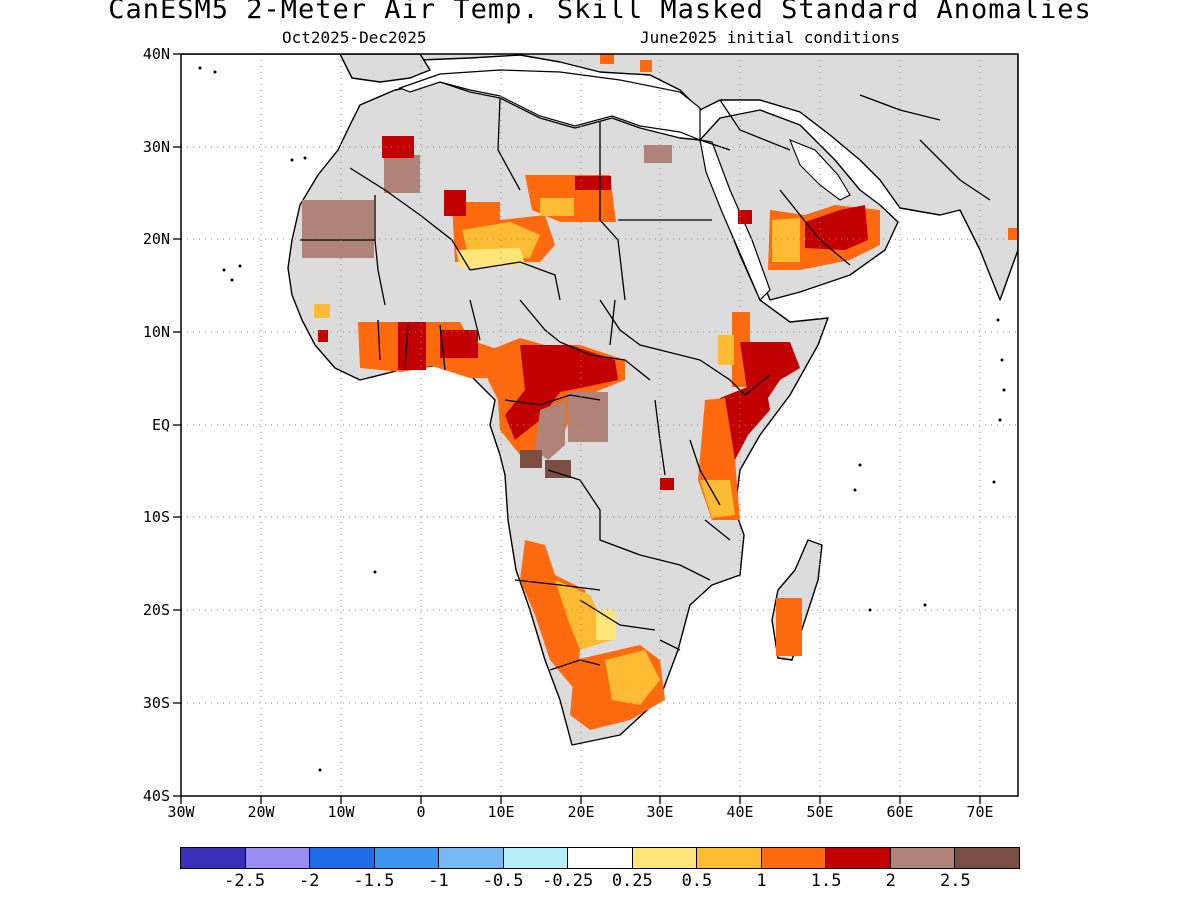 Image resolution: width=1200 pixels, height=900 pixels. Describe the element at coordinates (735, 220) in the screenshot. I see `red-sea` at that location.